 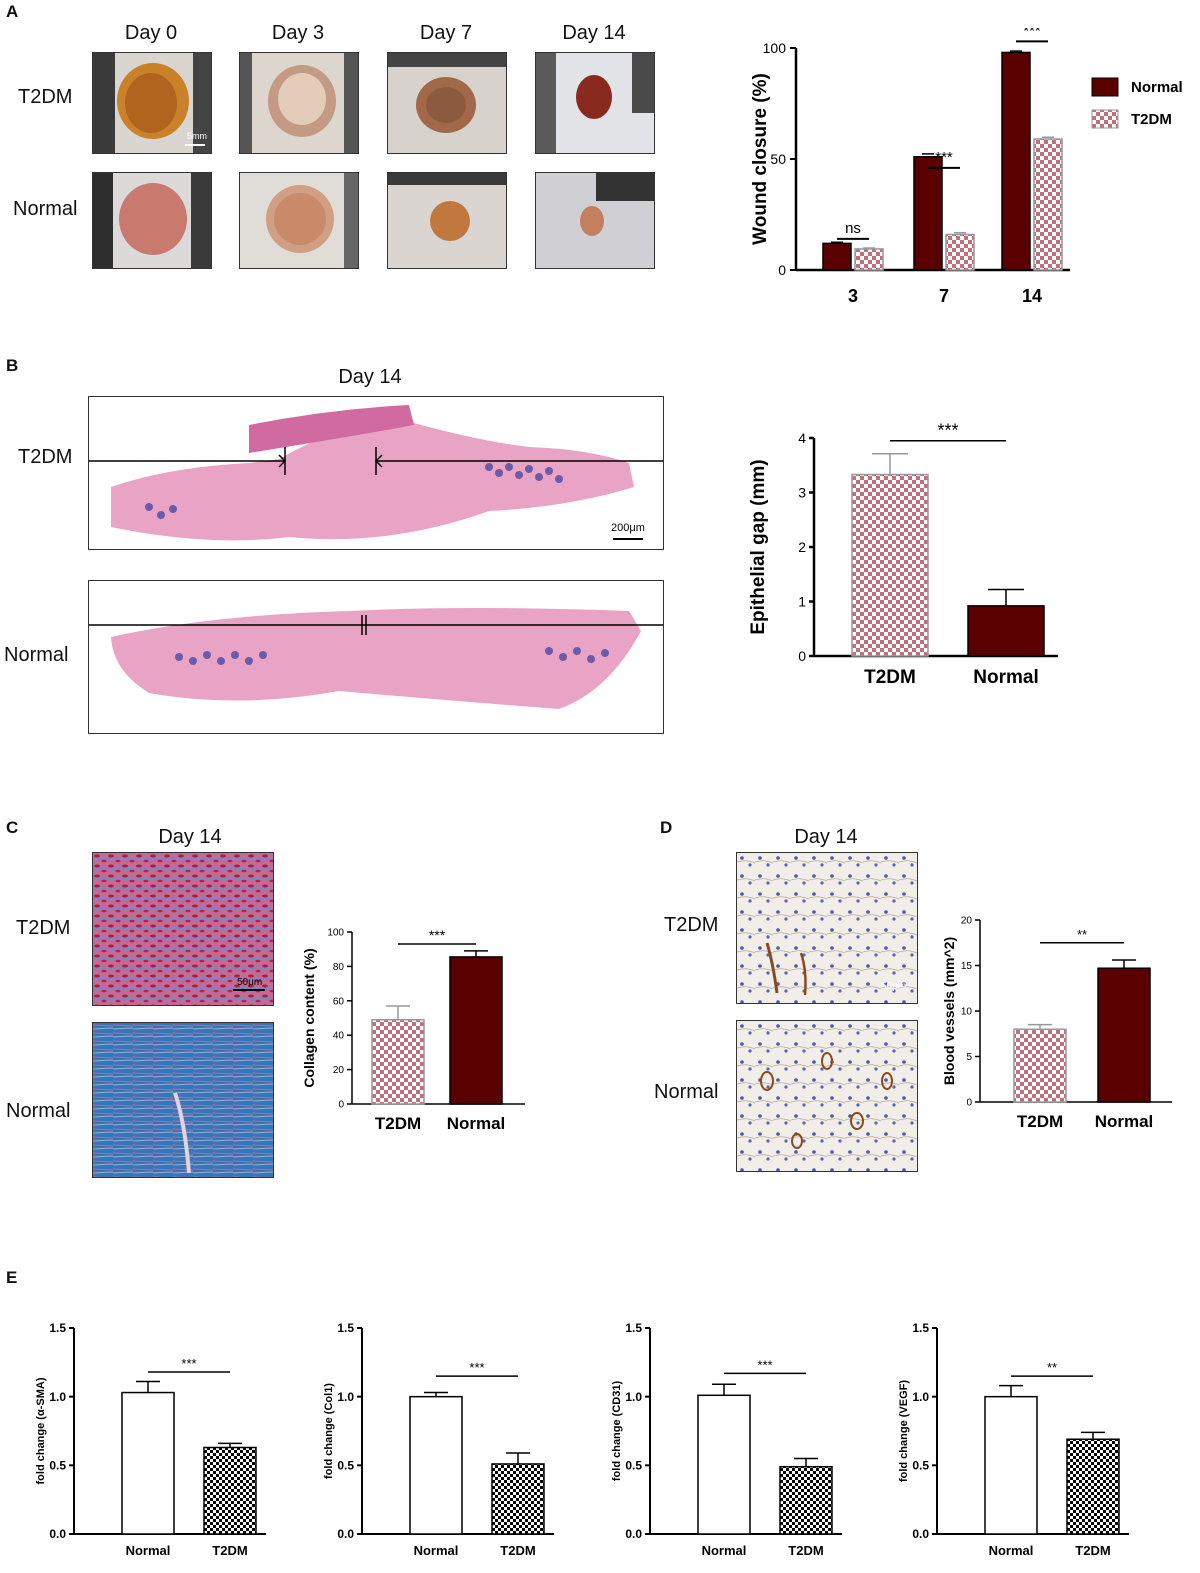 What do you see at coordinates (446, 33) in the screenshot?
I see `day-label: Day 7` at bounding box center [446, 33].